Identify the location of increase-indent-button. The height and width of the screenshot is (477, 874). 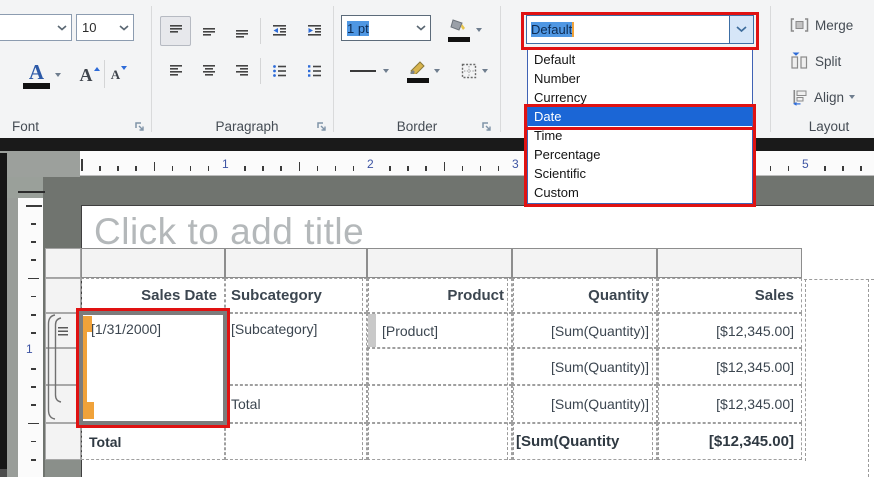
(314, 31).